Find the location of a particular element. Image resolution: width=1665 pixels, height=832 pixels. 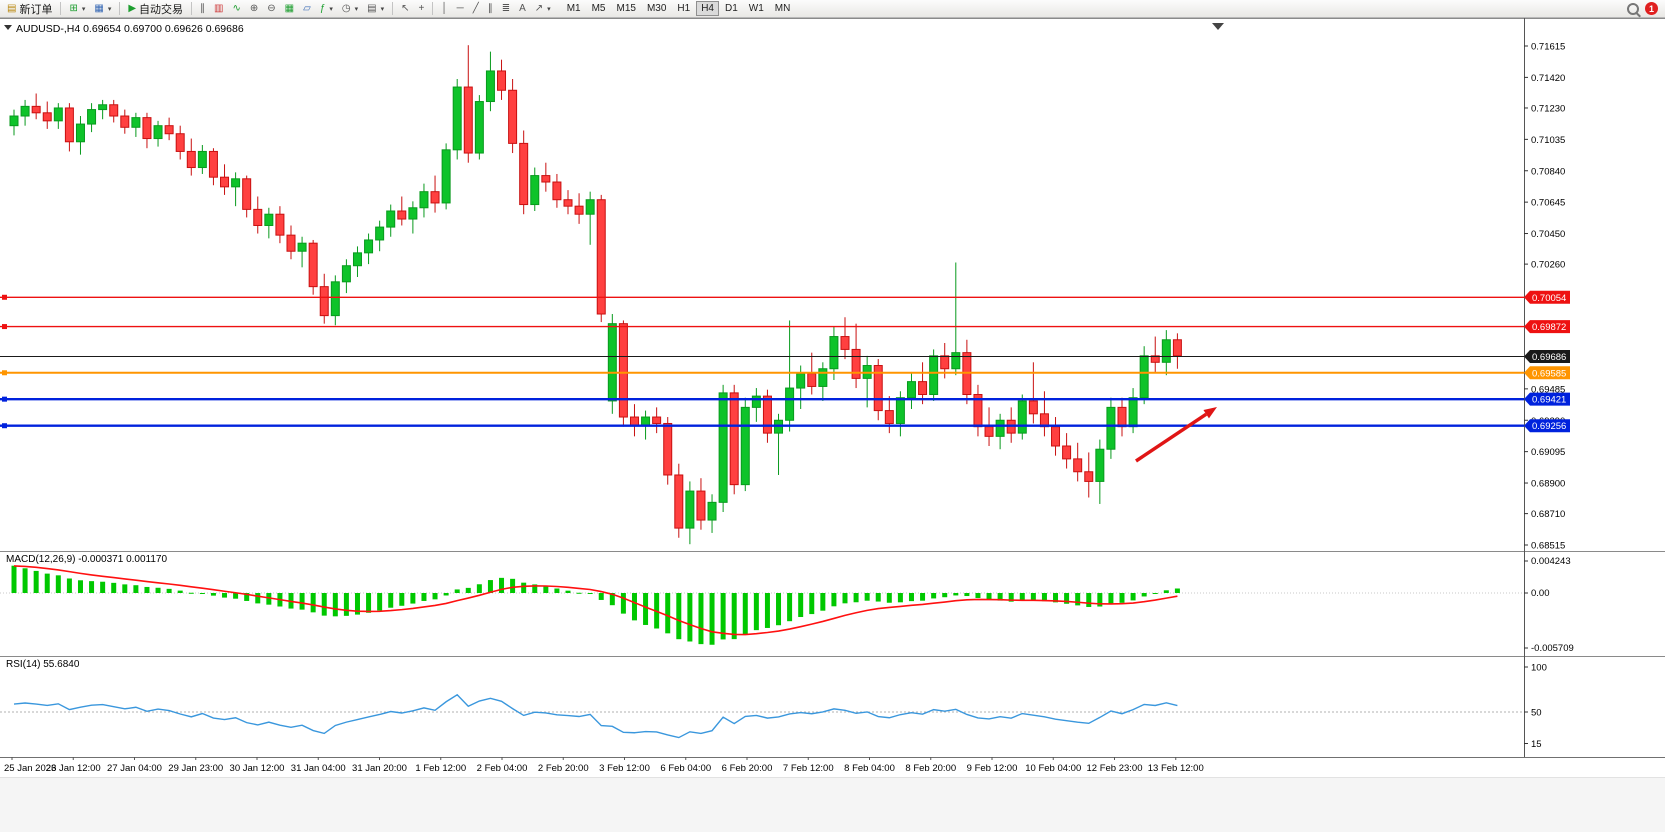

trendline-tool-button: ╱ is located at coordinates (476, 9).